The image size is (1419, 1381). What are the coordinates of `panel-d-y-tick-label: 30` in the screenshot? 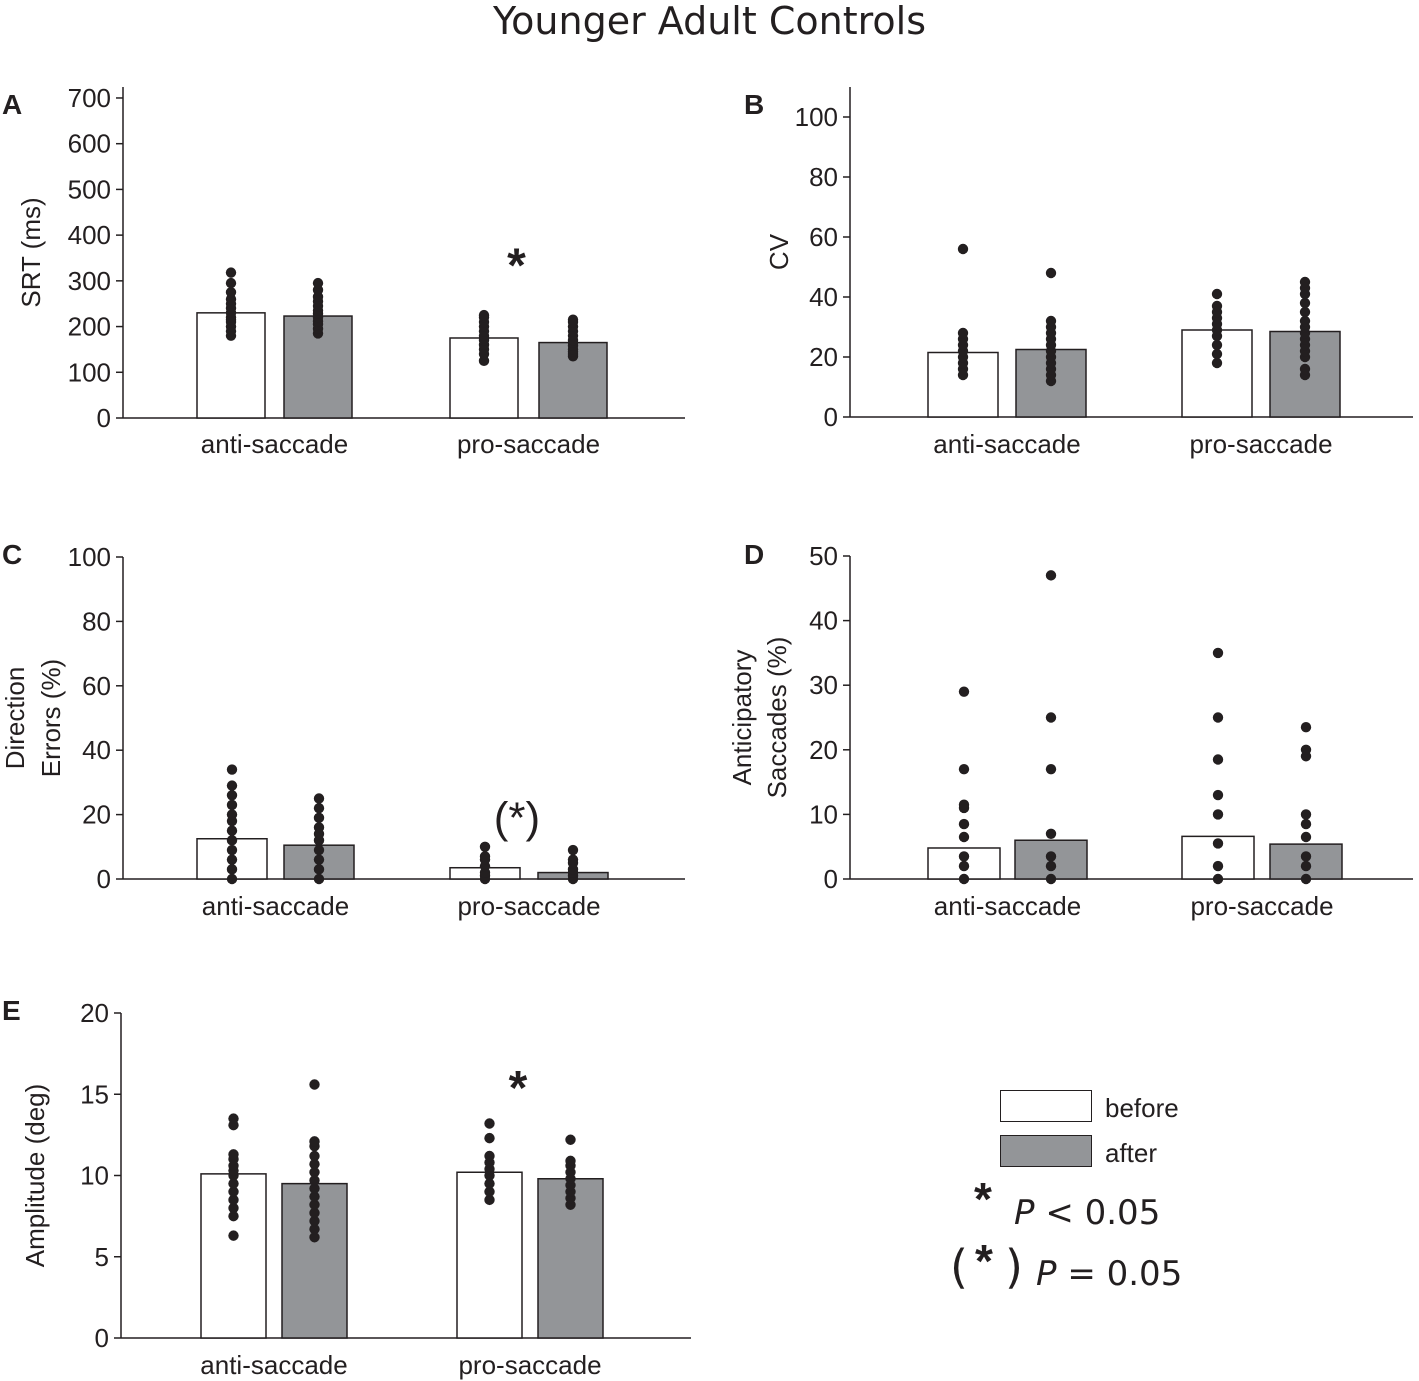 It's located at (823, 685).